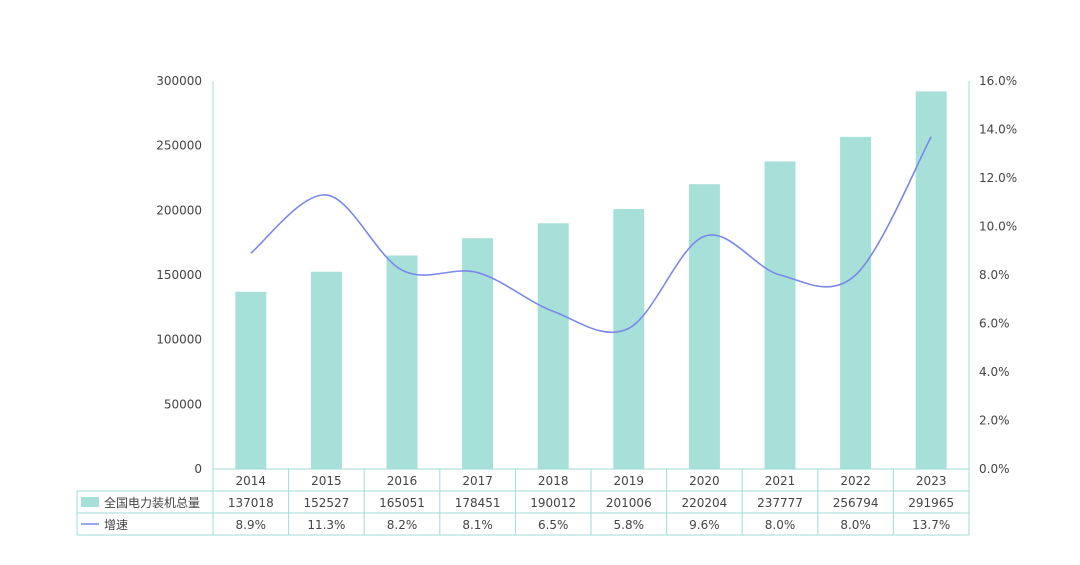 The image size is (1080, 565). What do you see at coordinates (629, 481) in the screenshot?
I see `category-label: 2019` at bounding box center [629, 481].